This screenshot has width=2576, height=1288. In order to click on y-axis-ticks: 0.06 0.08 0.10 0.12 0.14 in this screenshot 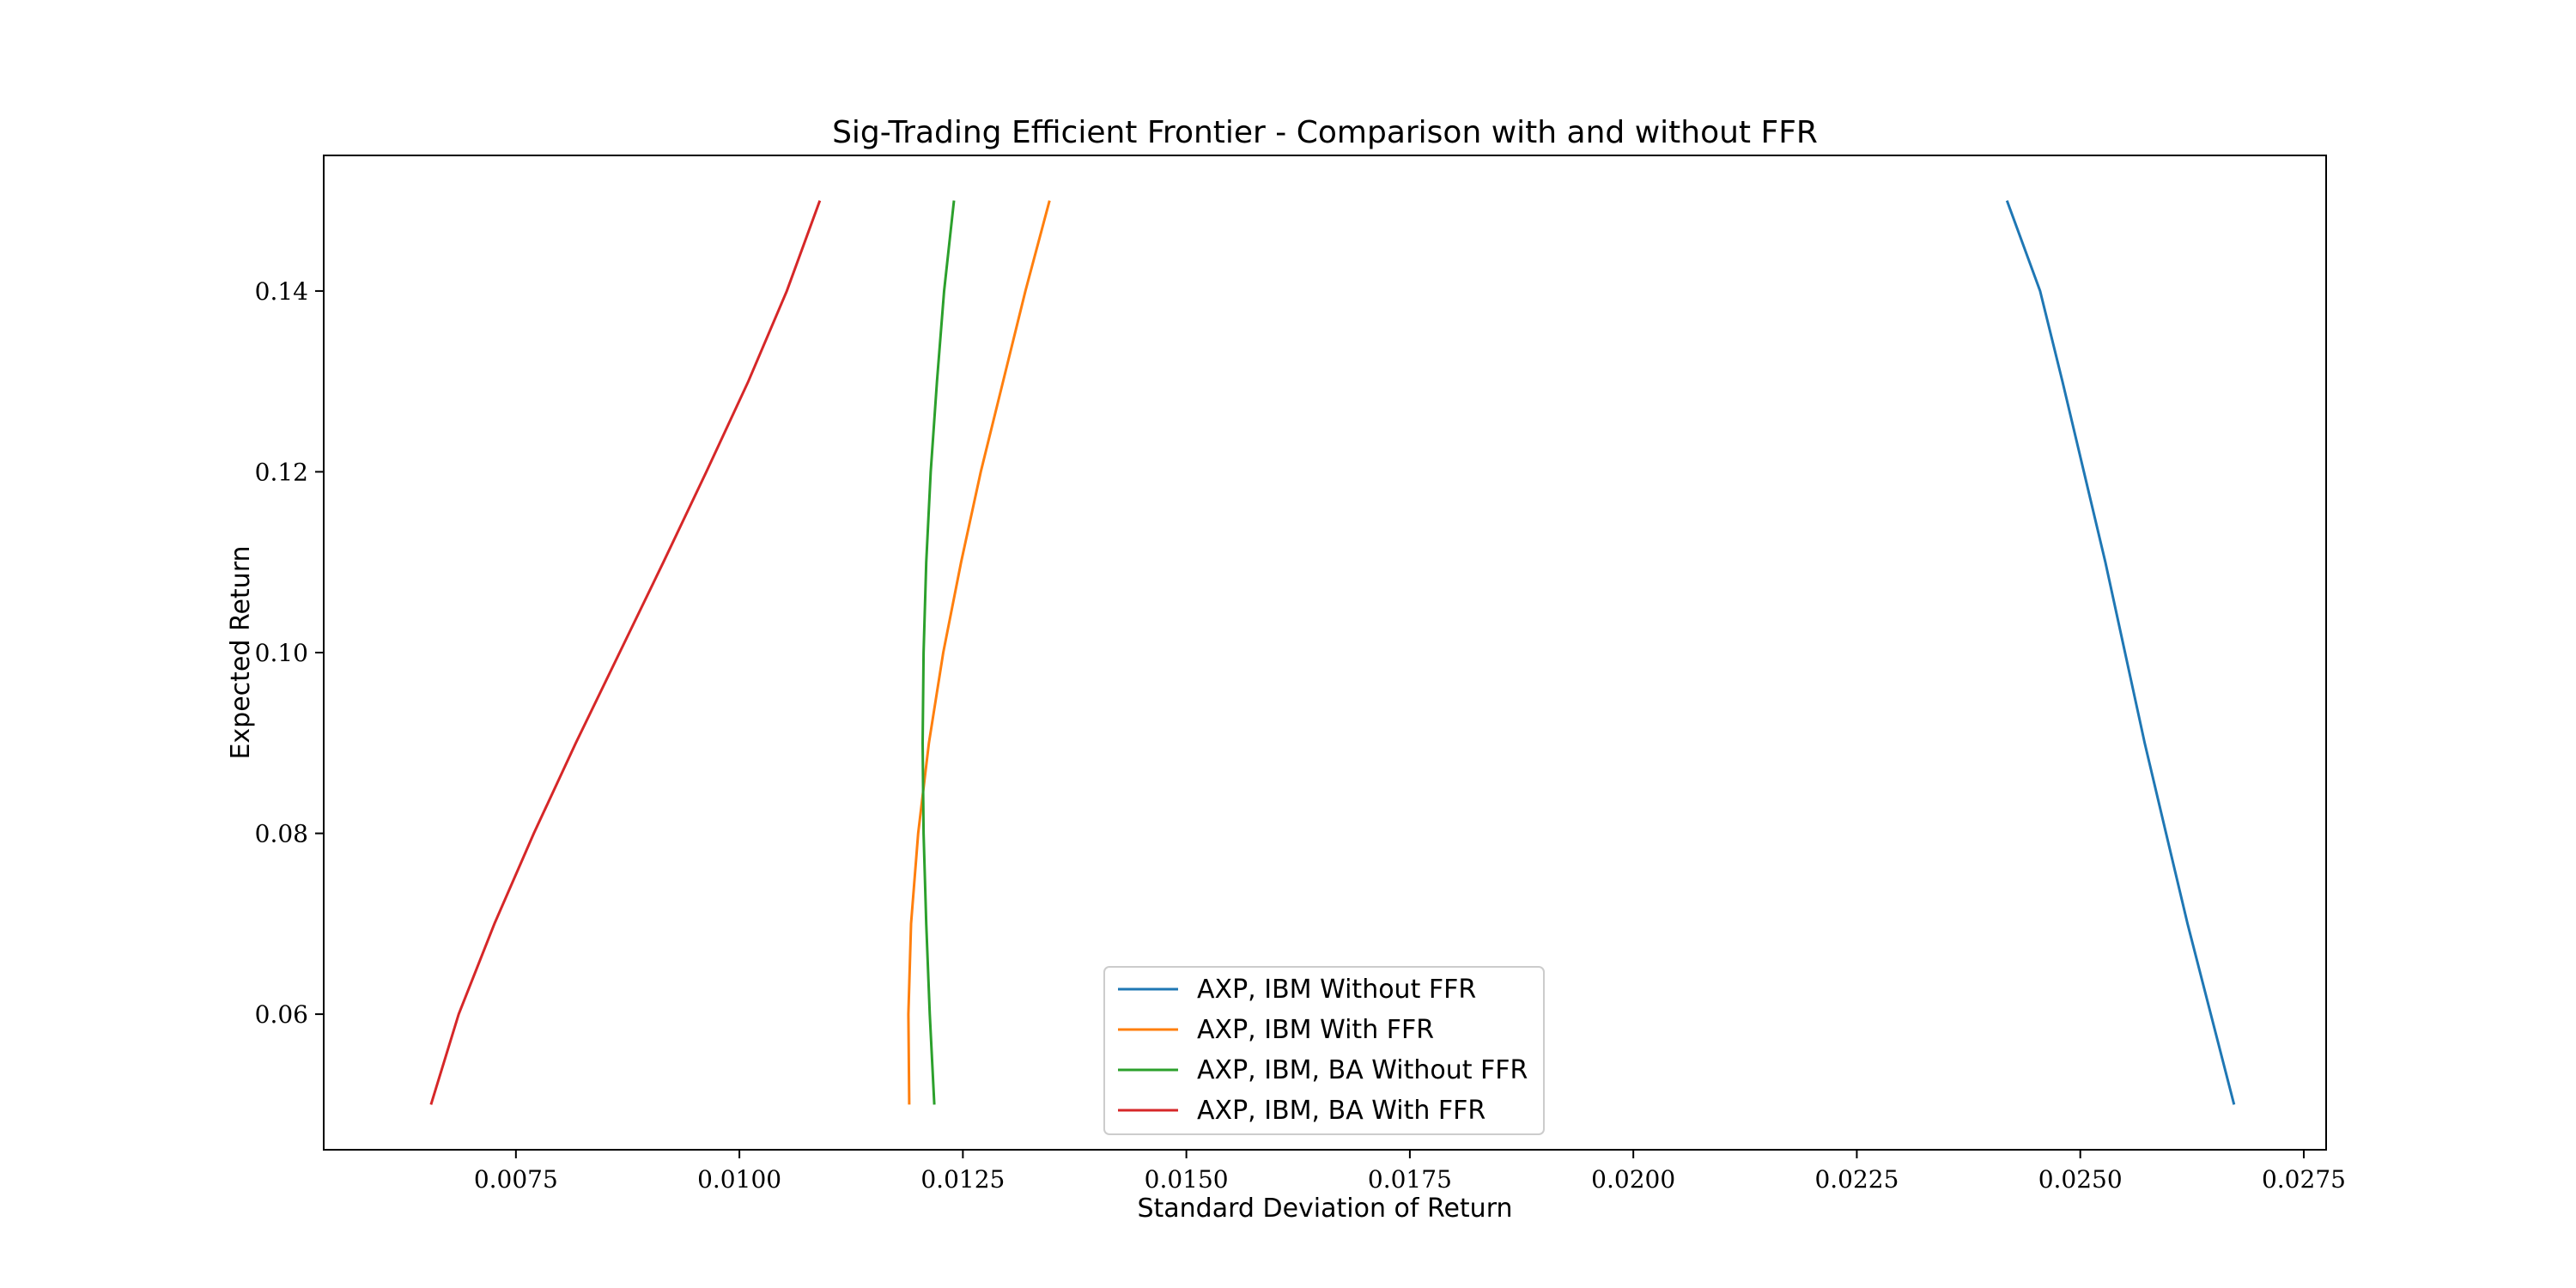, I will do `click(290, 653)`.